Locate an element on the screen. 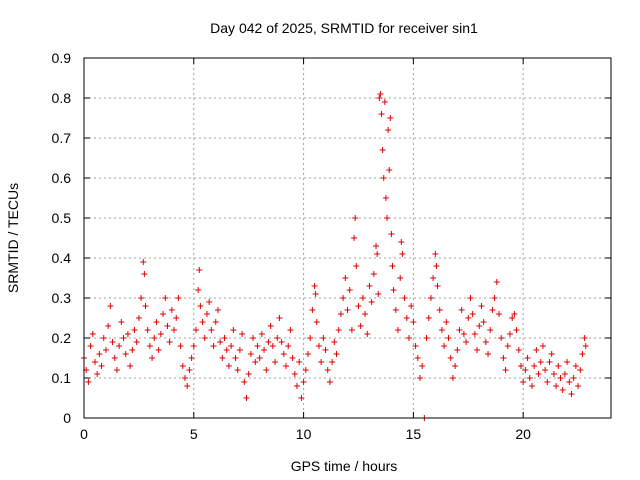 Image resolution: width=640 pixels, height=480 pixels. y-axis-label: SRMTID / TECUs is located at coordinates (13, 238).